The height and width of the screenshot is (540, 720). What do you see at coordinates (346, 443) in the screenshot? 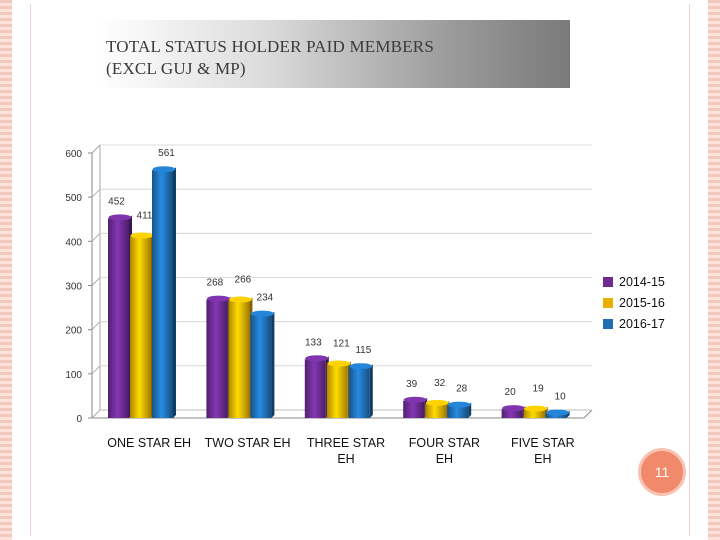
I see `x-tick-label: THREE STAR` at bounding box center [346, 443].